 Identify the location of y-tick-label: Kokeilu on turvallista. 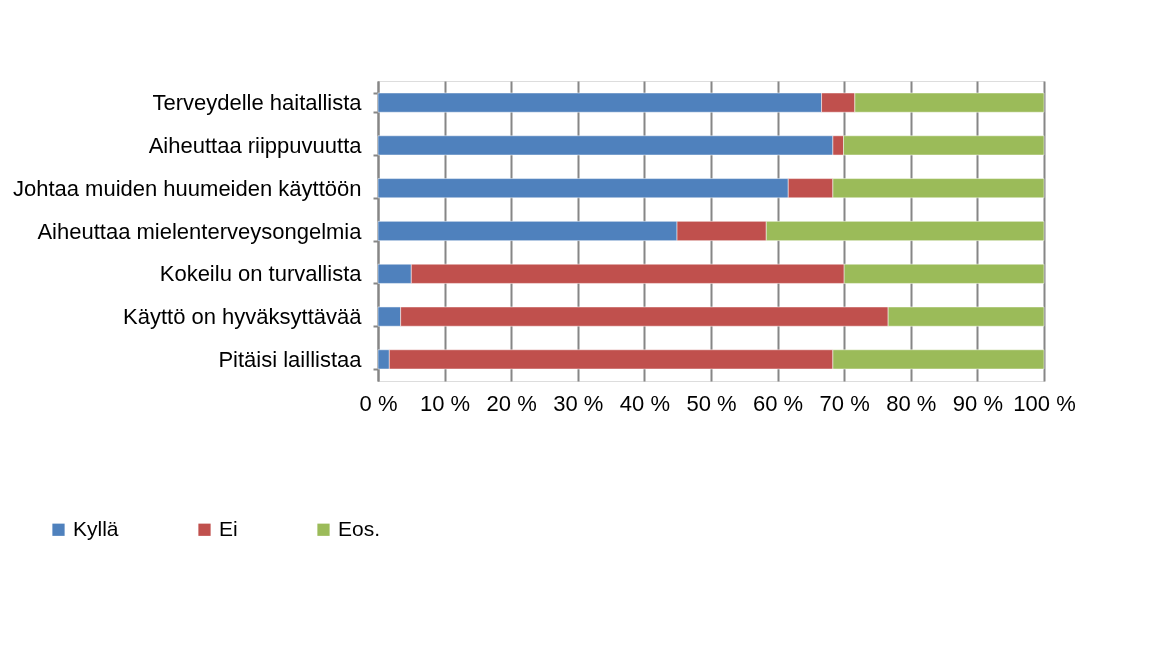
(261, 274).